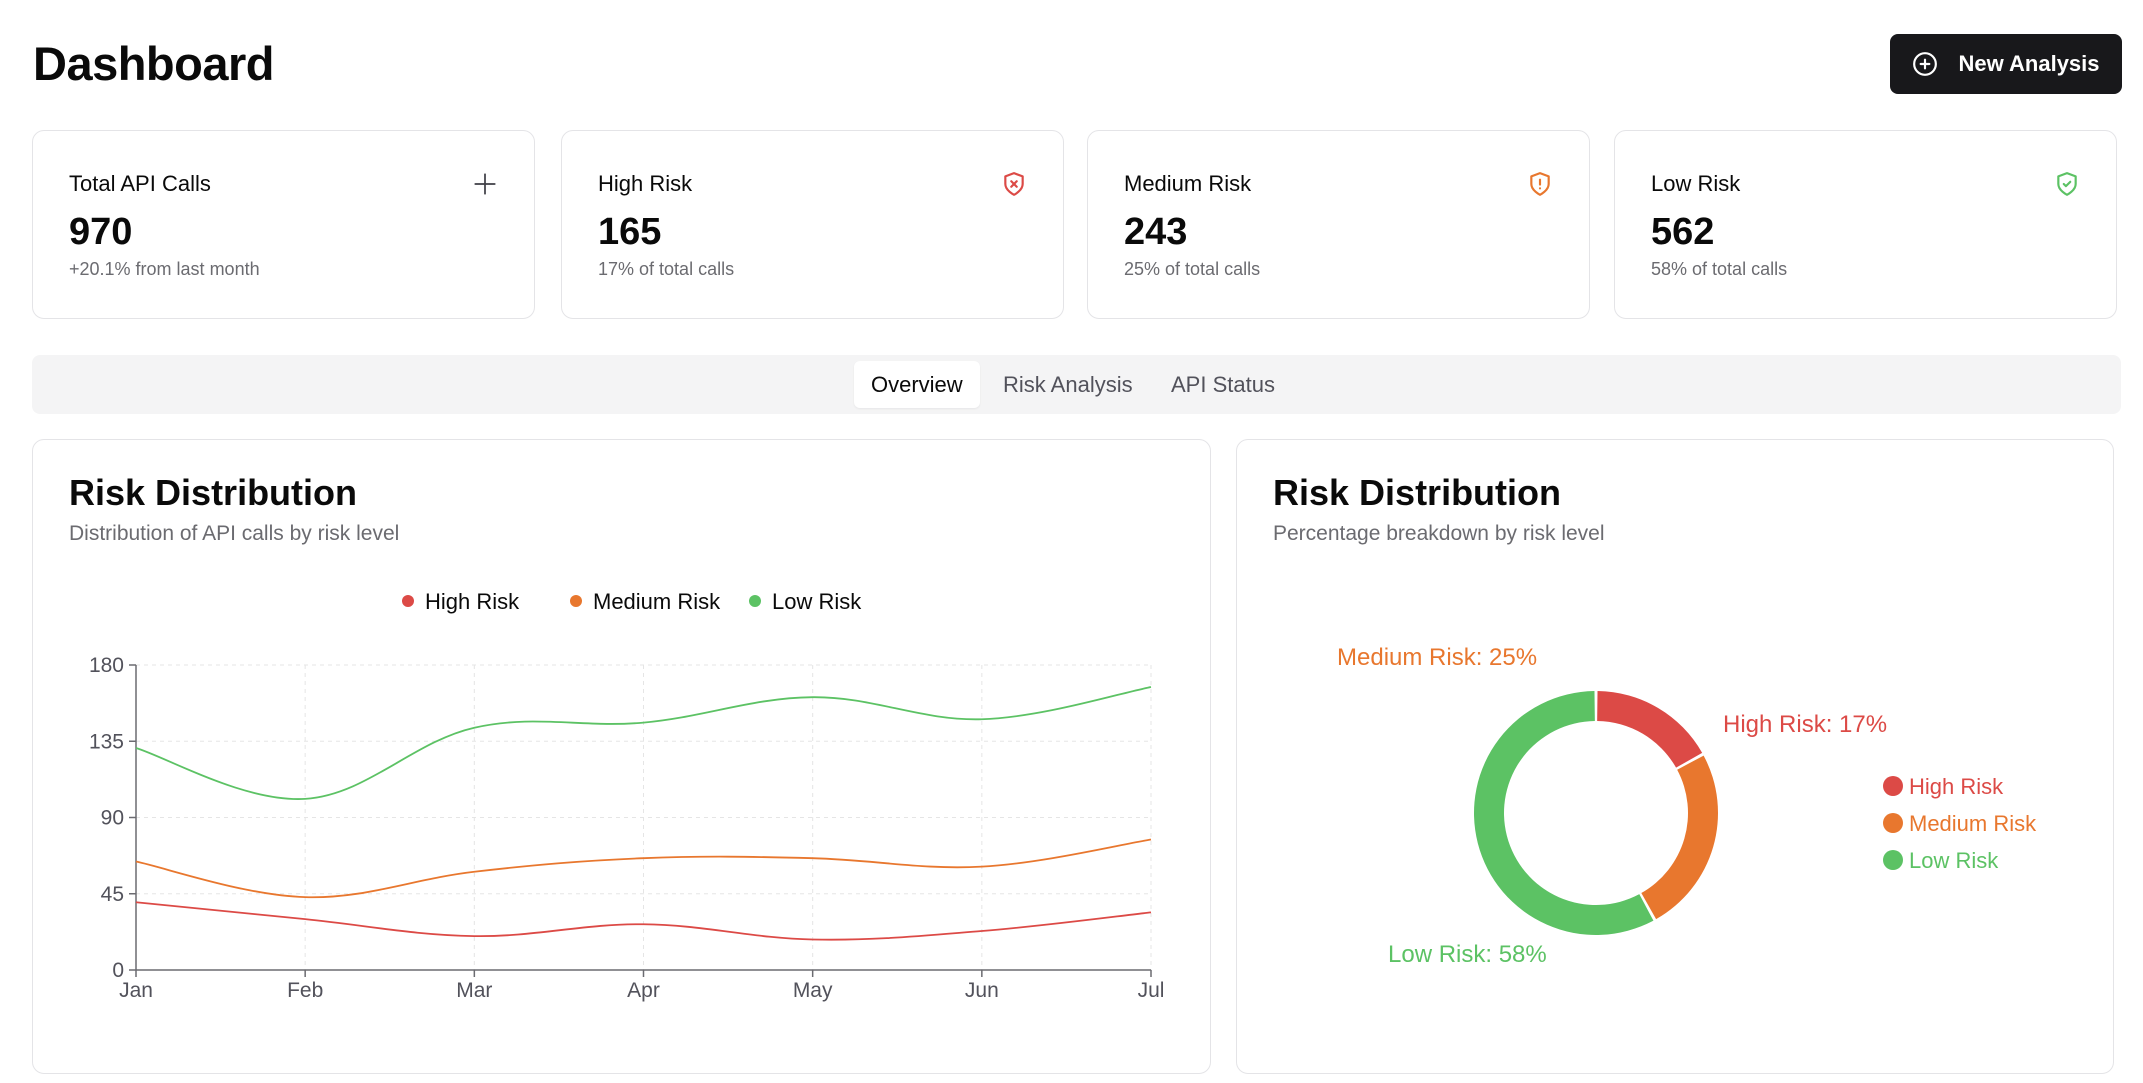  What do you see at coordinates (106, 665) in the screenshot?
I see `y-tick-label: 180` at bounding box center [106, 665].